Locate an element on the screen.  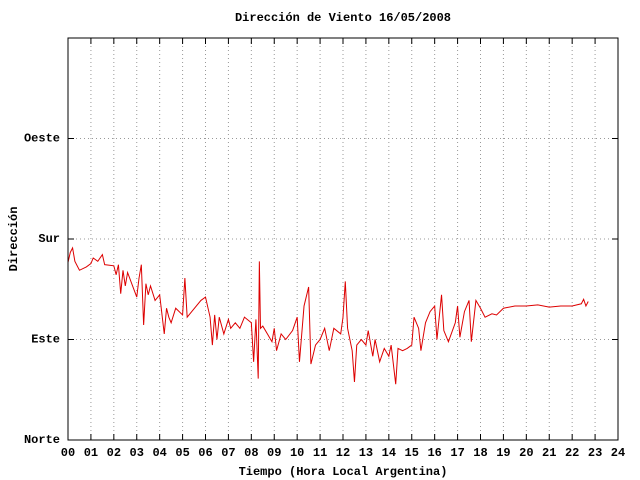
x-axis-label: Tiempo (Hora Local Argentina) is located at coordinates (343, 472).